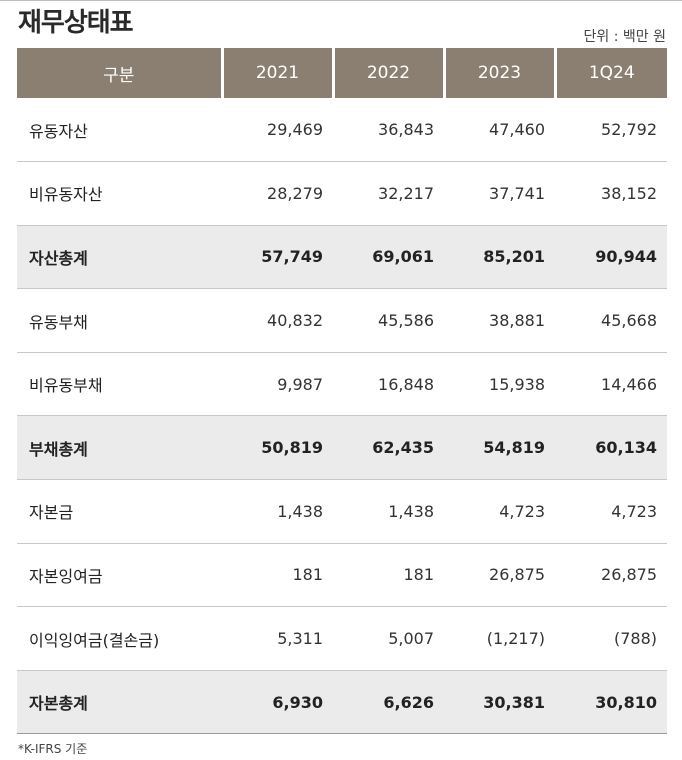  Describe the element at coordinates (300, 384) in the screenshot. I see `row-value: 9,987` at that location.